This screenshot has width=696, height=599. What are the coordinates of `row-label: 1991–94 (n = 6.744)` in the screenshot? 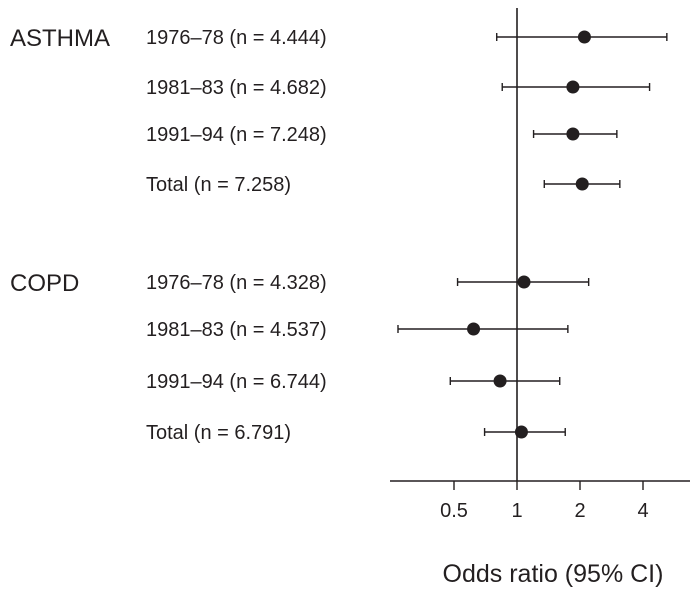 It's located at (236, 382).